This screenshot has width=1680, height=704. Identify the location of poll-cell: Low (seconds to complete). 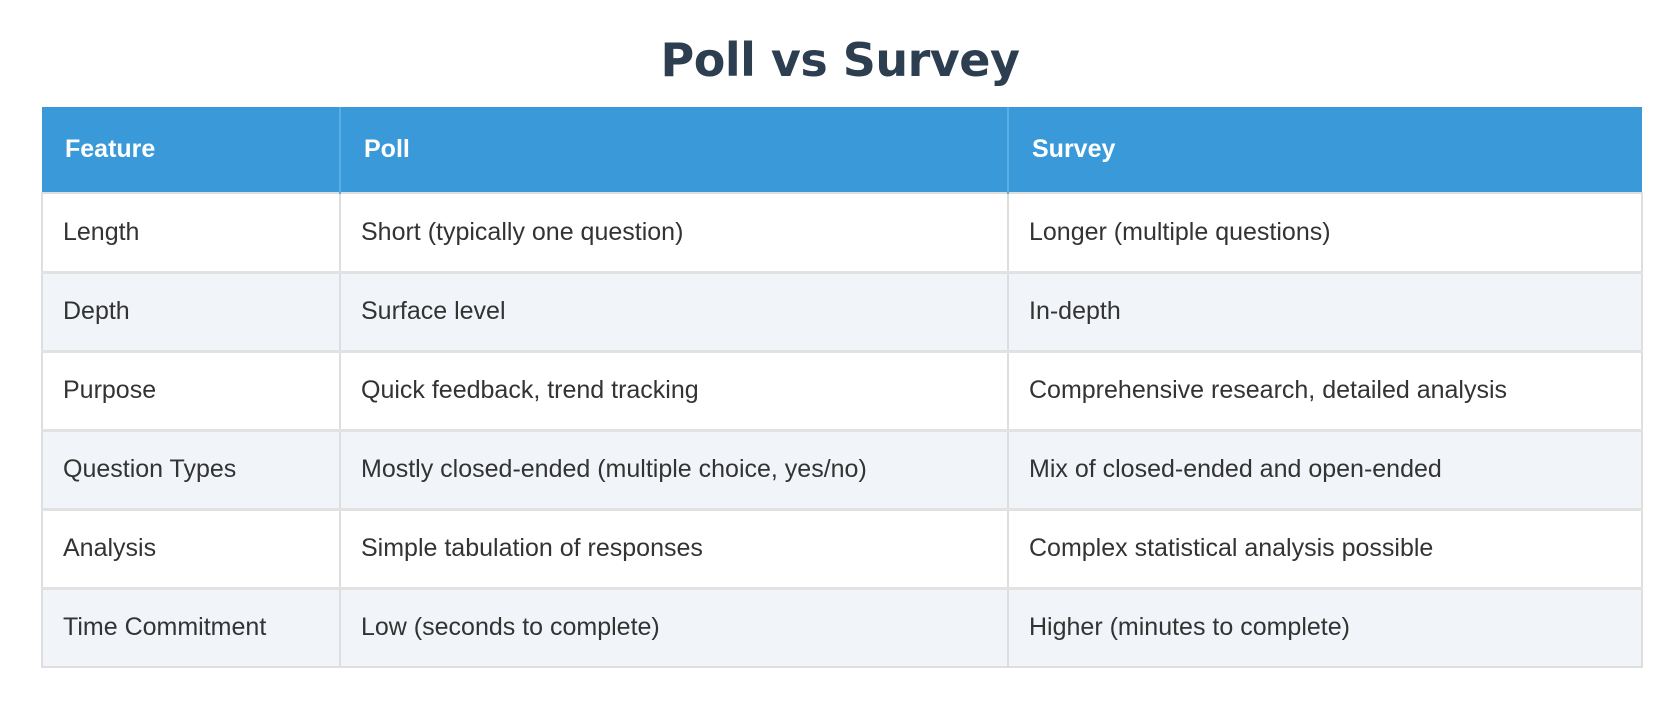
(674, 627).